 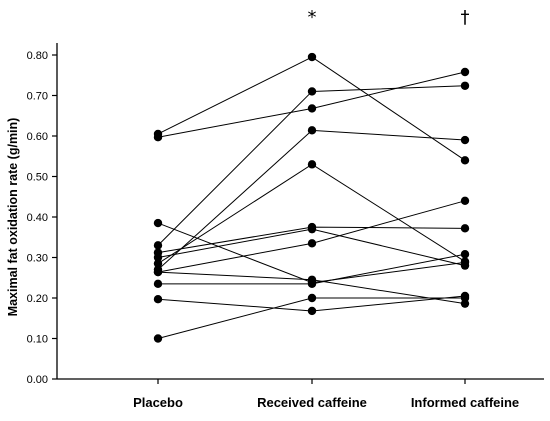 I want to click on y-axis-title: Maximal fat oxidation rate (g/min), so click(x=13, y=217).